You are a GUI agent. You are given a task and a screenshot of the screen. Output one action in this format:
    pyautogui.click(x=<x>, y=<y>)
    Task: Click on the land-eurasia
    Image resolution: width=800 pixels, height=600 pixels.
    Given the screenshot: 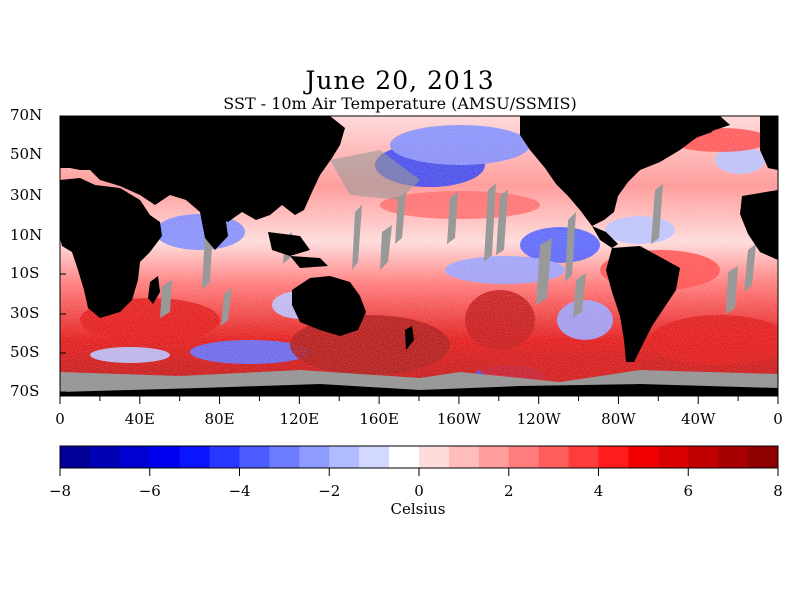 What is the action you would take?
    pyautogui.click(x=202, y=169)
    